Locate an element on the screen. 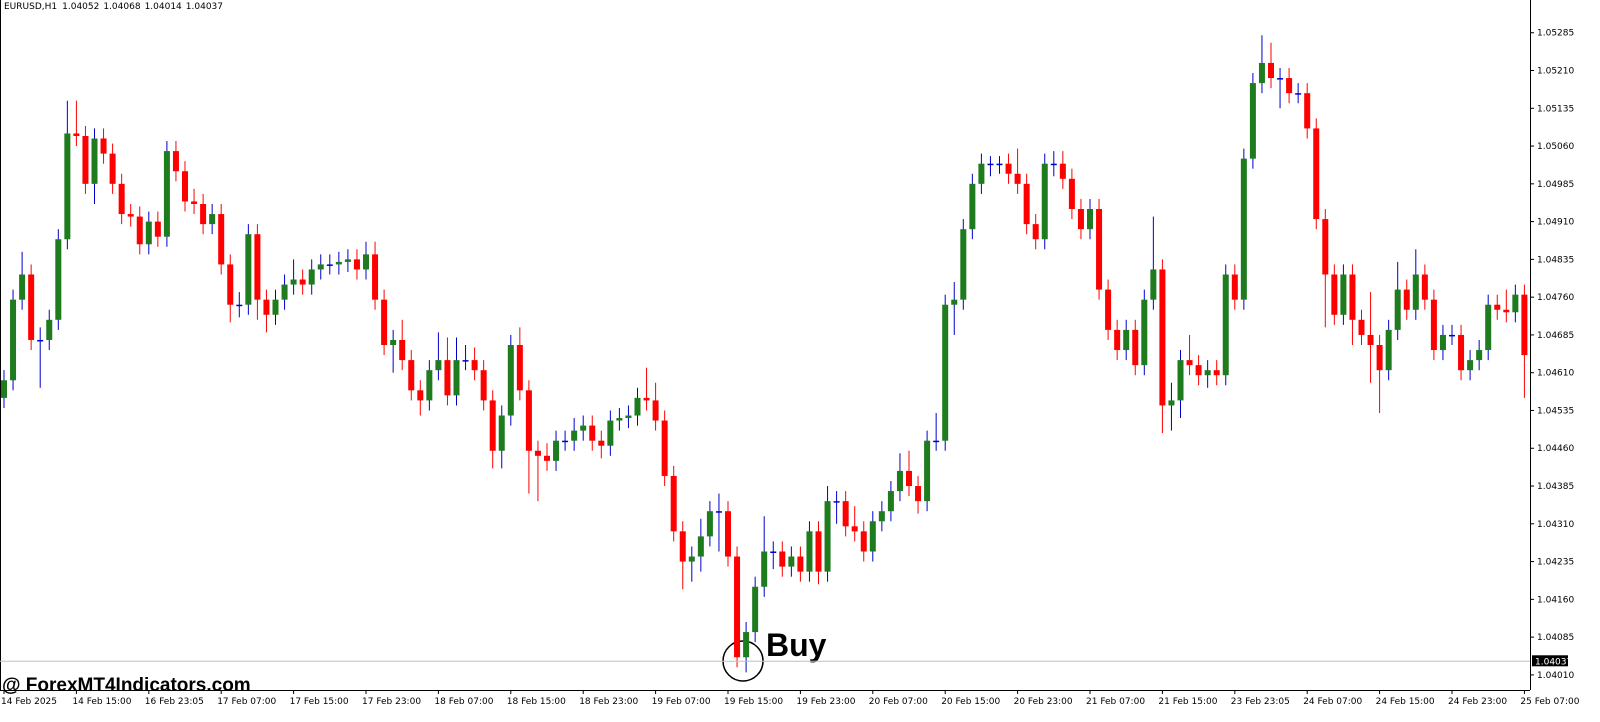 The width and height of the screenshot is (1600, 722). x-tick-label: 24 Feb 15:00 is located at coordinates (1405, 702).